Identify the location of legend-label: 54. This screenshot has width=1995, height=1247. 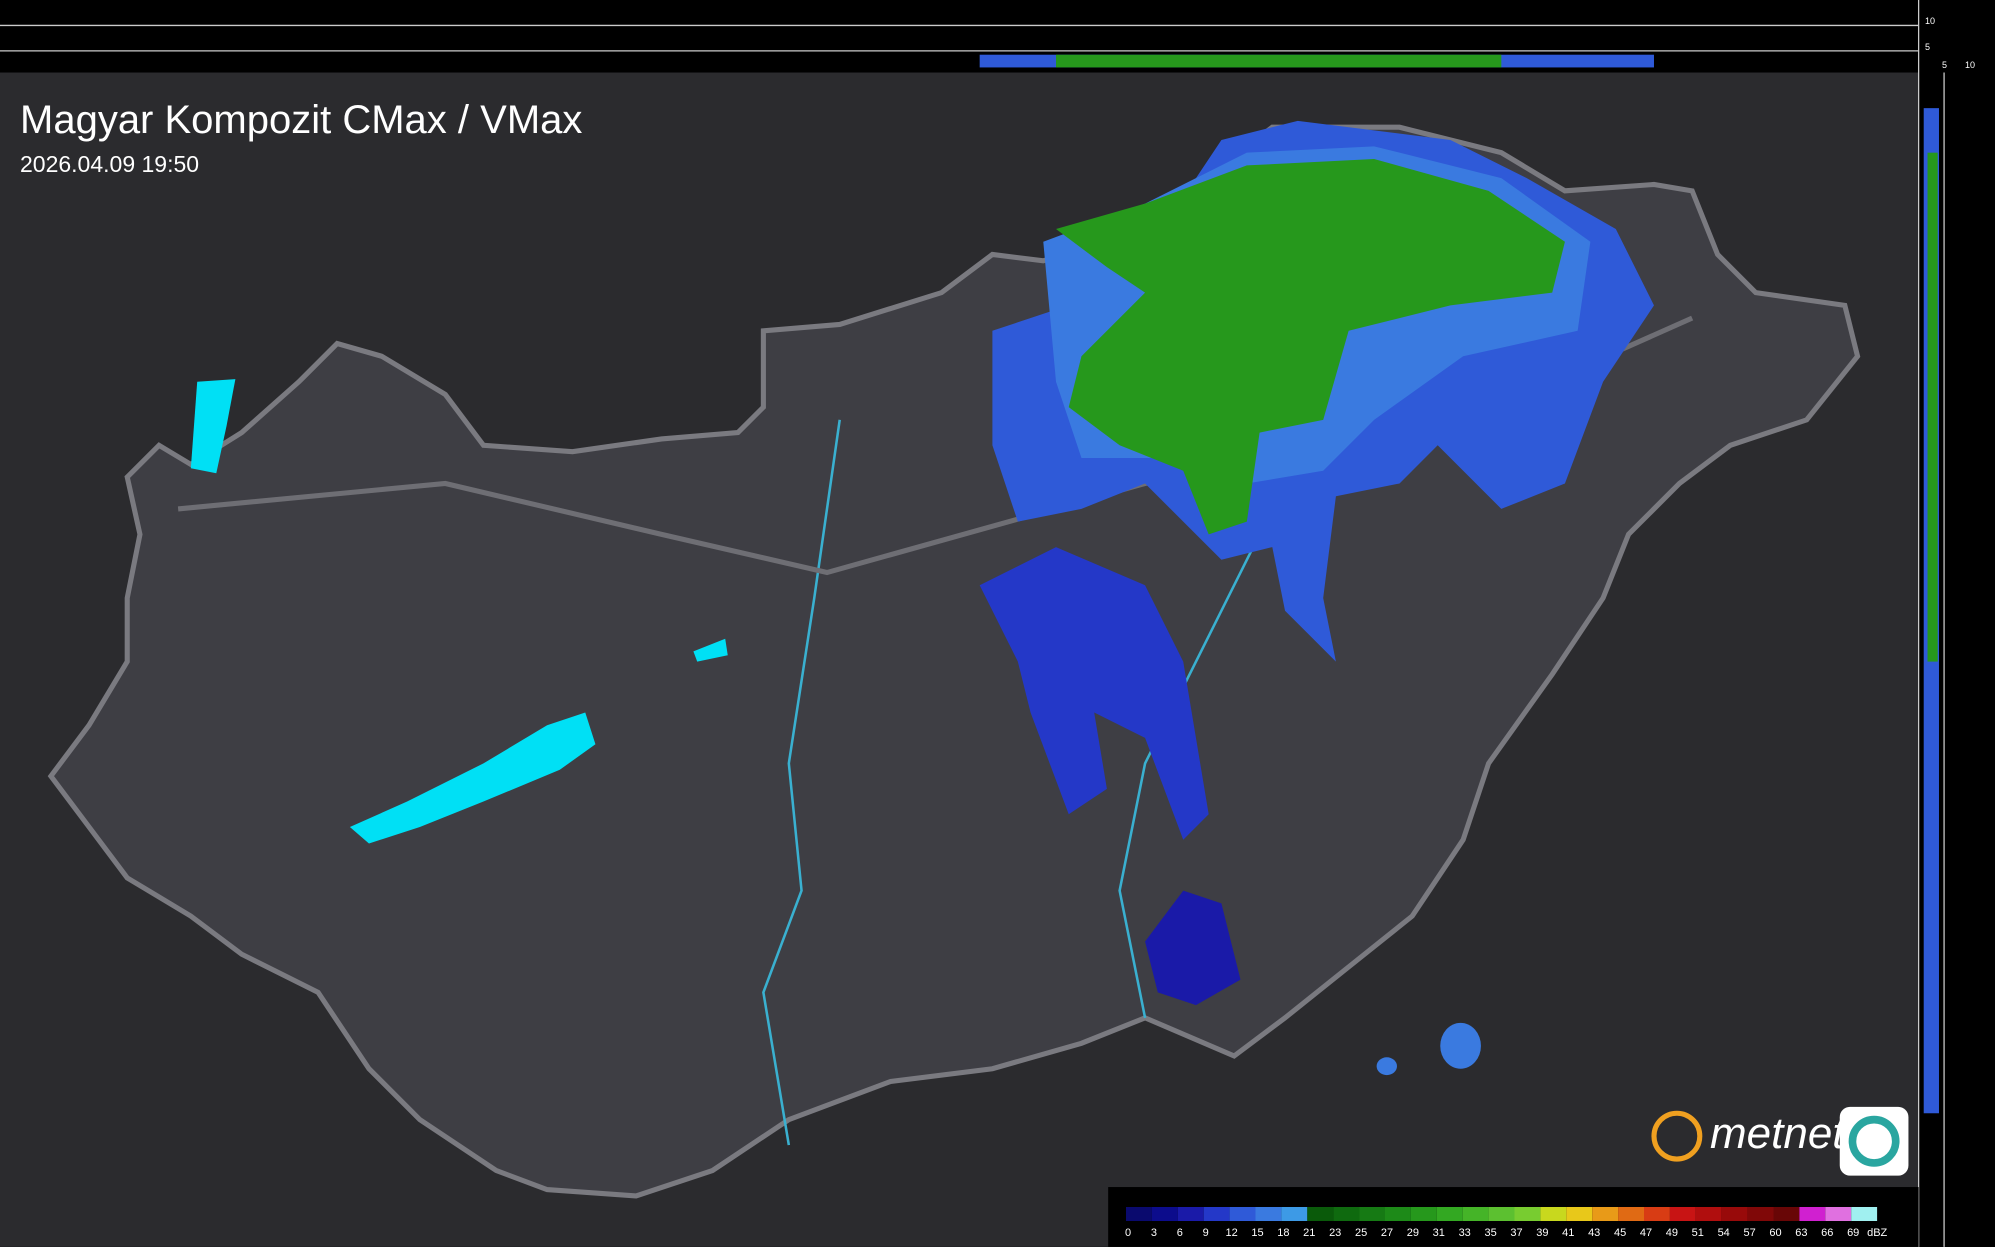
(1724, 1233).